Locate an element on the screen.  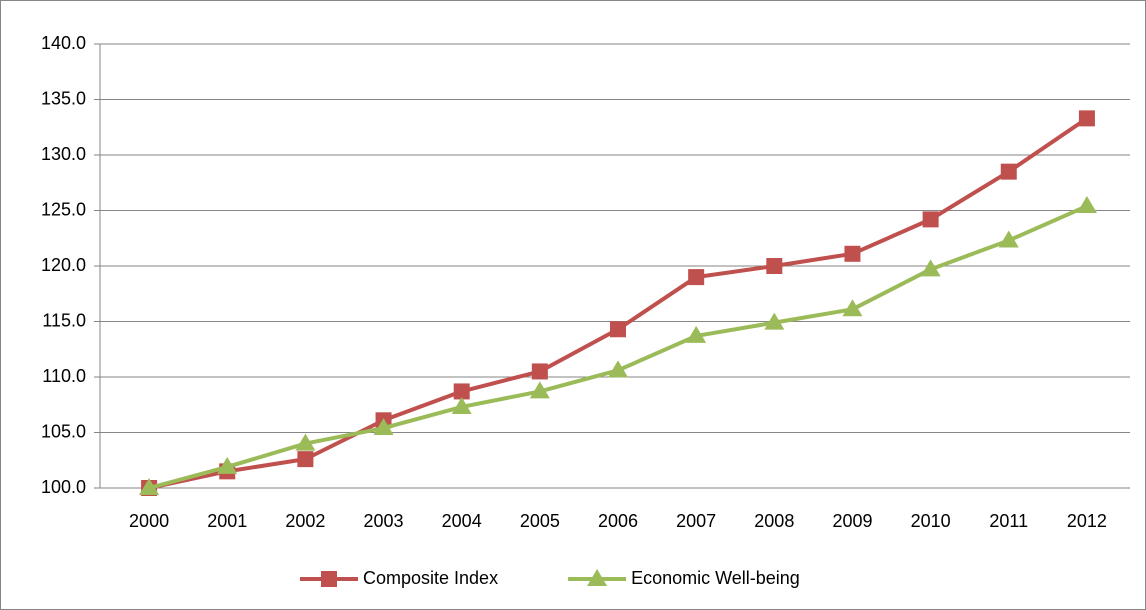
legend-label: Composite Index is located at coordinates (430, 578).